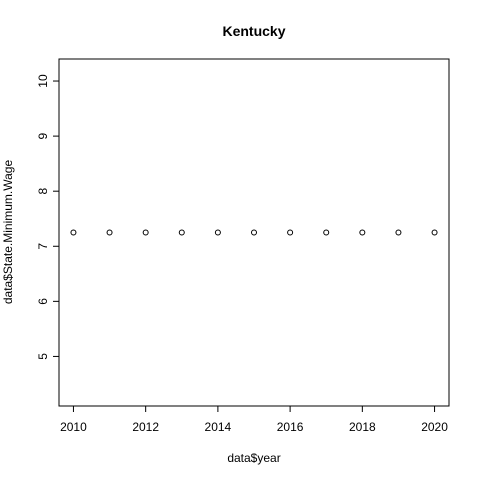 Image resolution: width=480 pixels, height=480 pixels. I want to click on y-tick-label: 6, so click(43, 301).